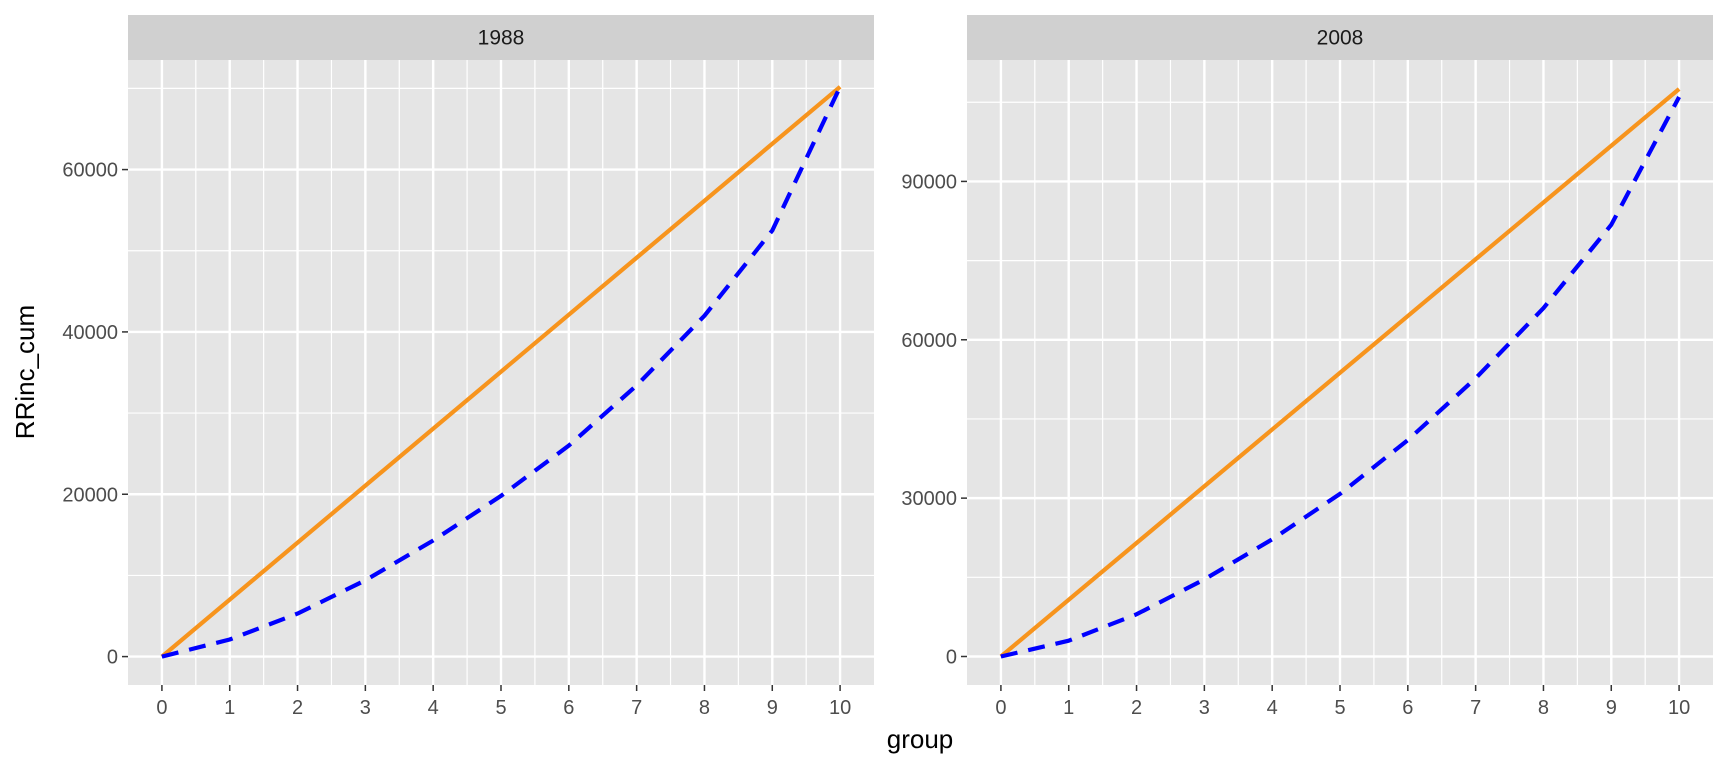  Describe the element at coordinates (90, 333) in the screenshot. I see `y-tick-label: 40000` at that location.